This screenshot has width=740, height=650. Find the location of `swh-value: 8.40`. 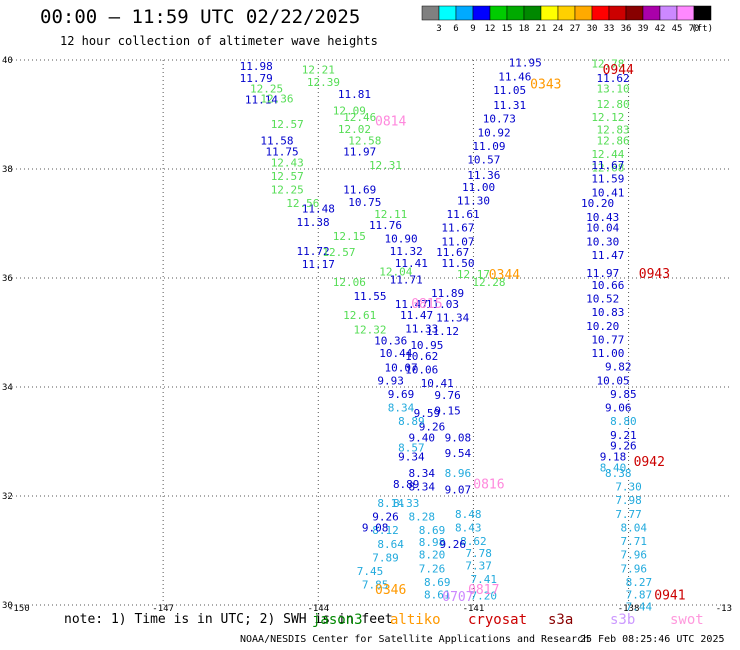

swh-value: 8.40 is located at coordinates (613, 467).